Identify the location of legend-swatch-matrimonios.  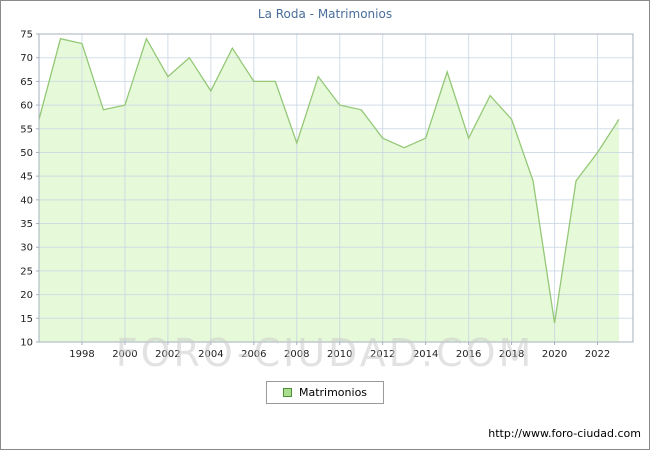
(287, 392).